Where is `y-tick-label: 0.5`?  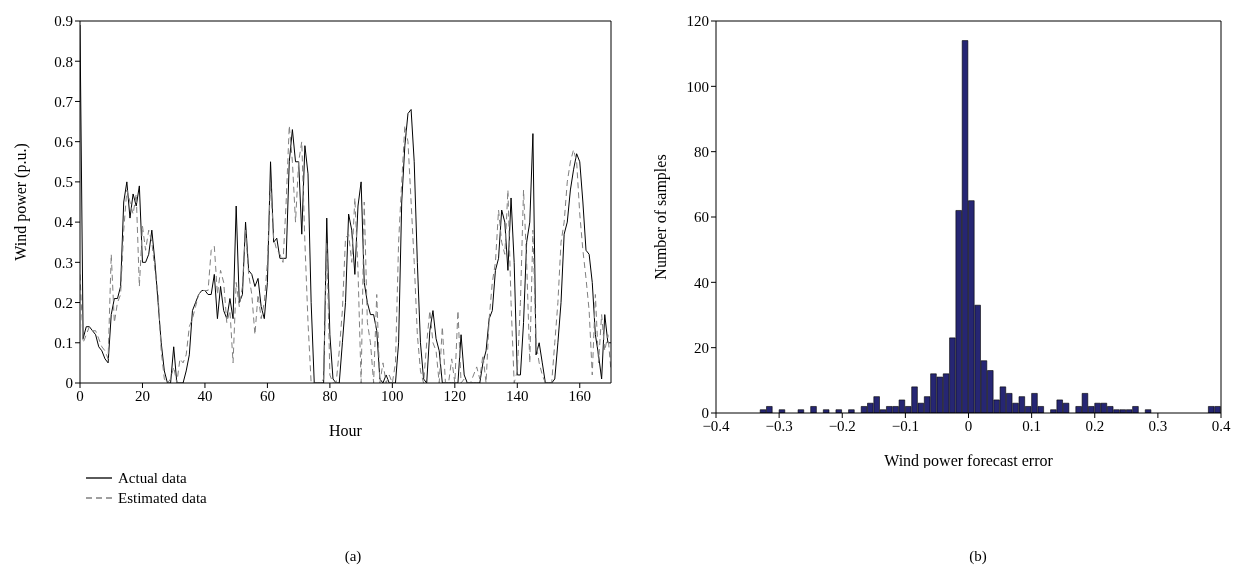 y-tick-label: 0.5 is located at coordinates (63, 182).